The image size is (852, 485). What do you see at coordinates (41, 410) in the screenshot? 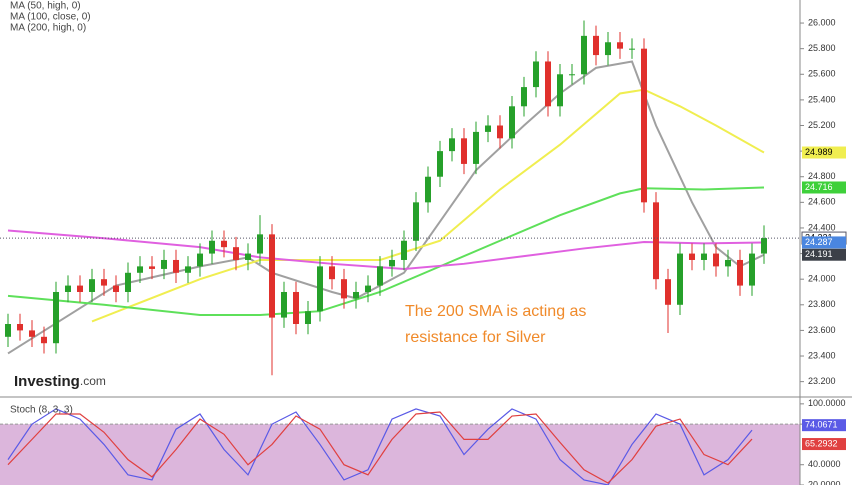
I see `stoch-title: Stoch (8, 3, 3)` at bounding box center [41, 410].